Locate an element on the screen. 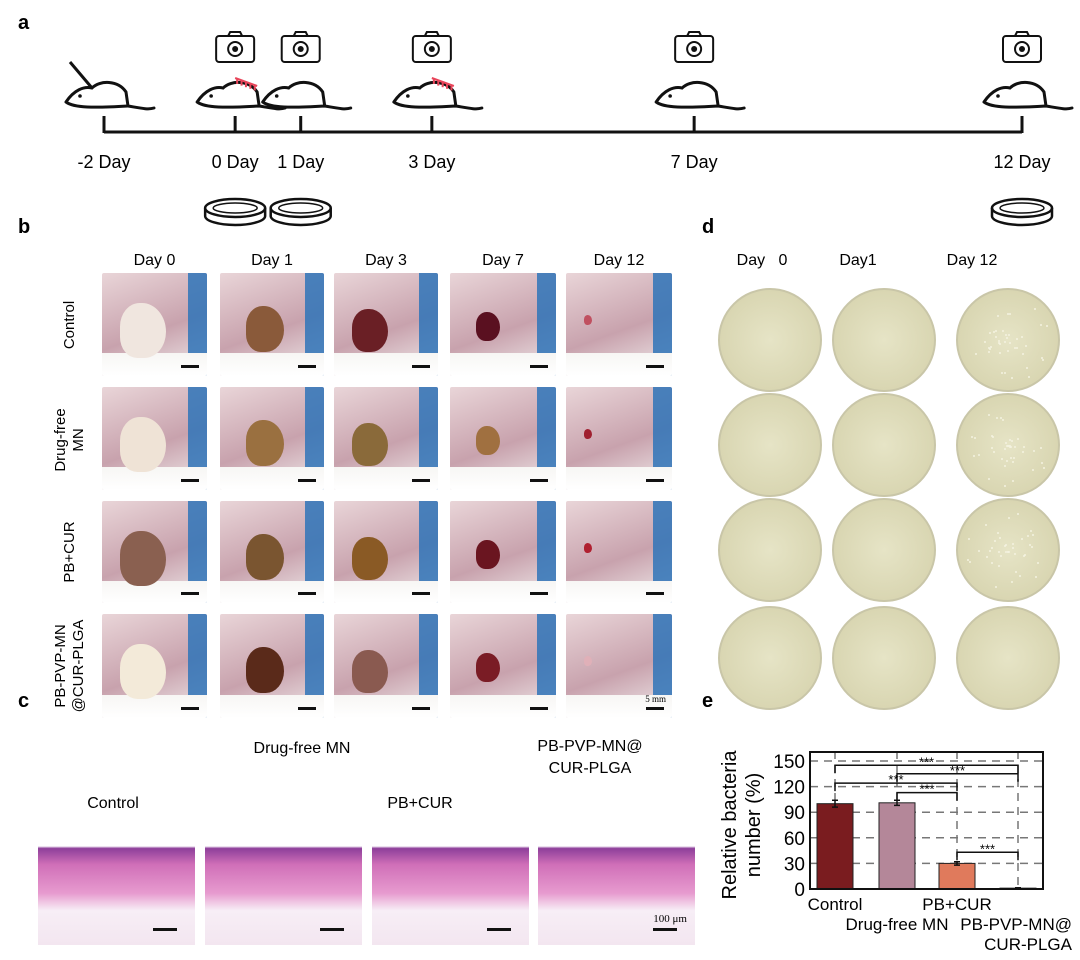  histology-label: PB+CUR is located at coordinates (419, 804).